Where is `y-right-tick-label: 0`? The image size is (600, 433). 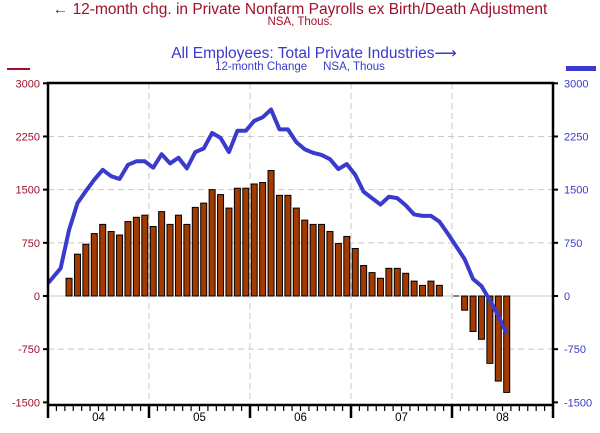
y-right-tick-label: 0 is located at coordinates (567, 297).